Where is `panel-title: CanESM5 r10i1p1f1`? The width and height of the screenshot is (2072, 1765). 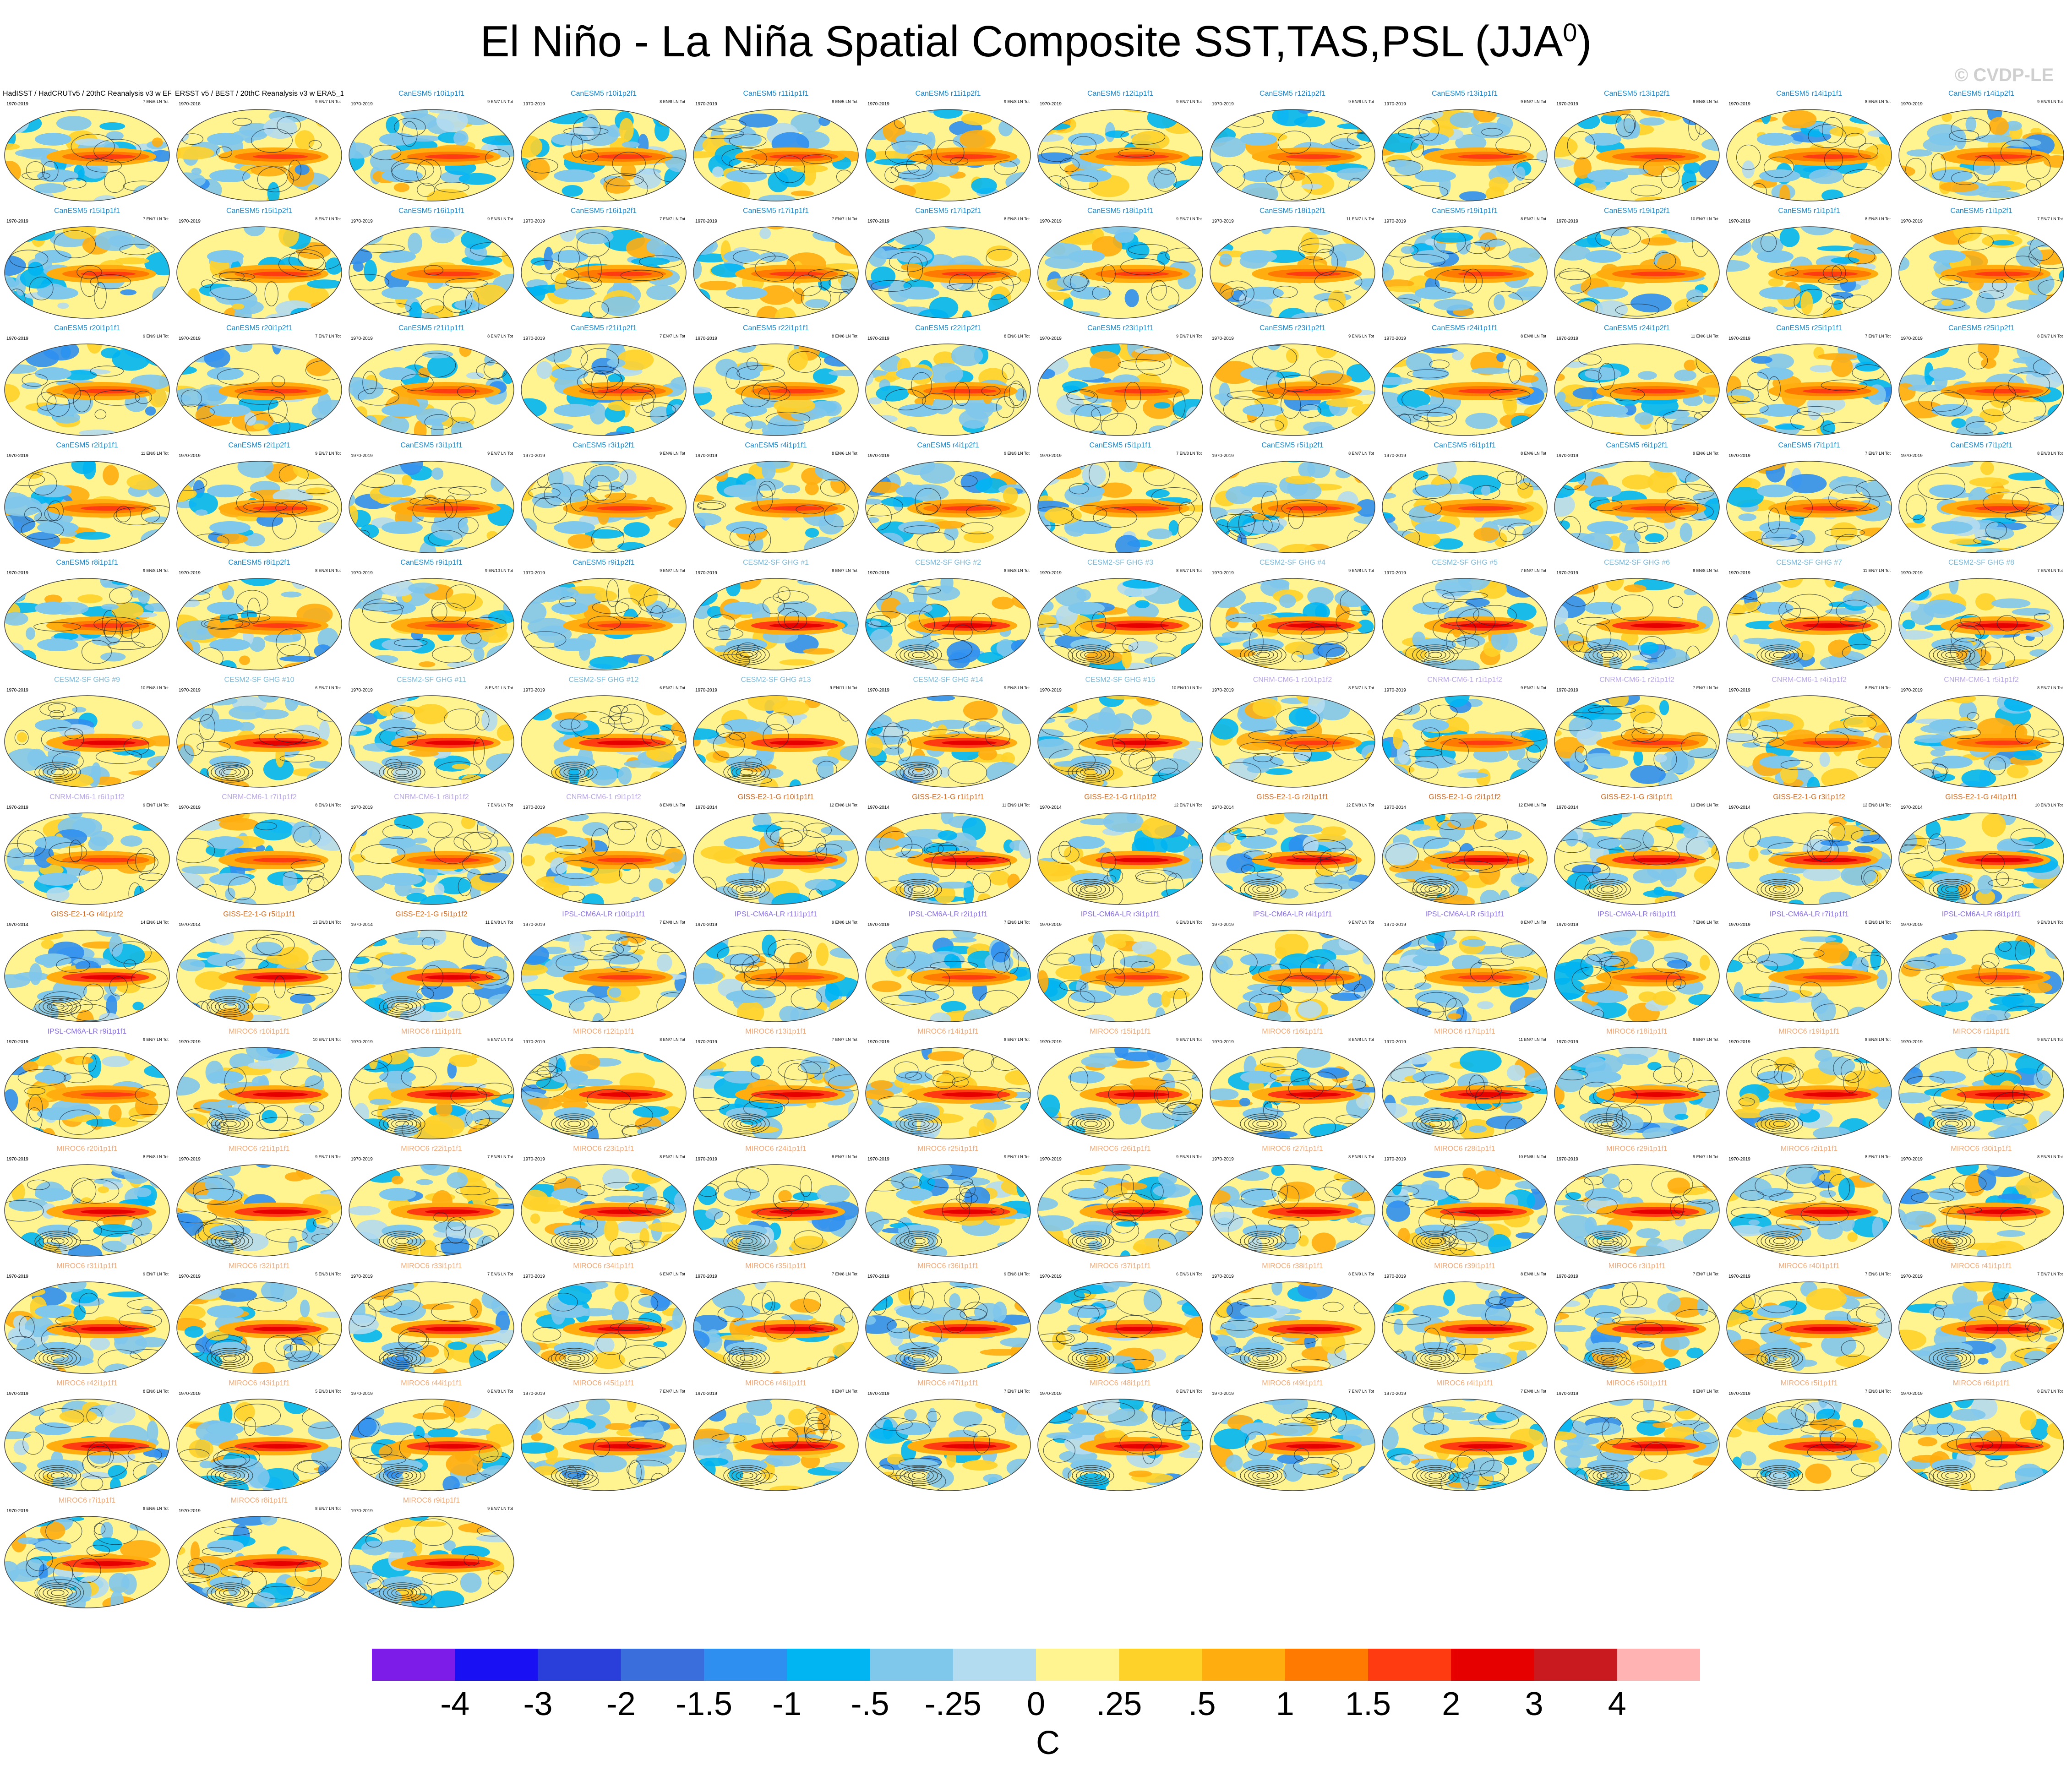
panel-title: CanESM5 r10i1p1f1 is located at coordinates (432, 94).